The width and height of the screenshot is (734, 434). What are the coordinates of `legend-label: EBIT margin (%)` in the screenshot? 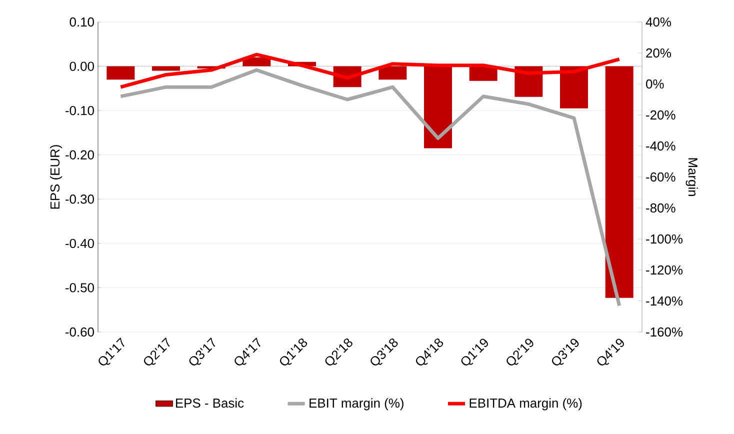 It's located at (357, 404).